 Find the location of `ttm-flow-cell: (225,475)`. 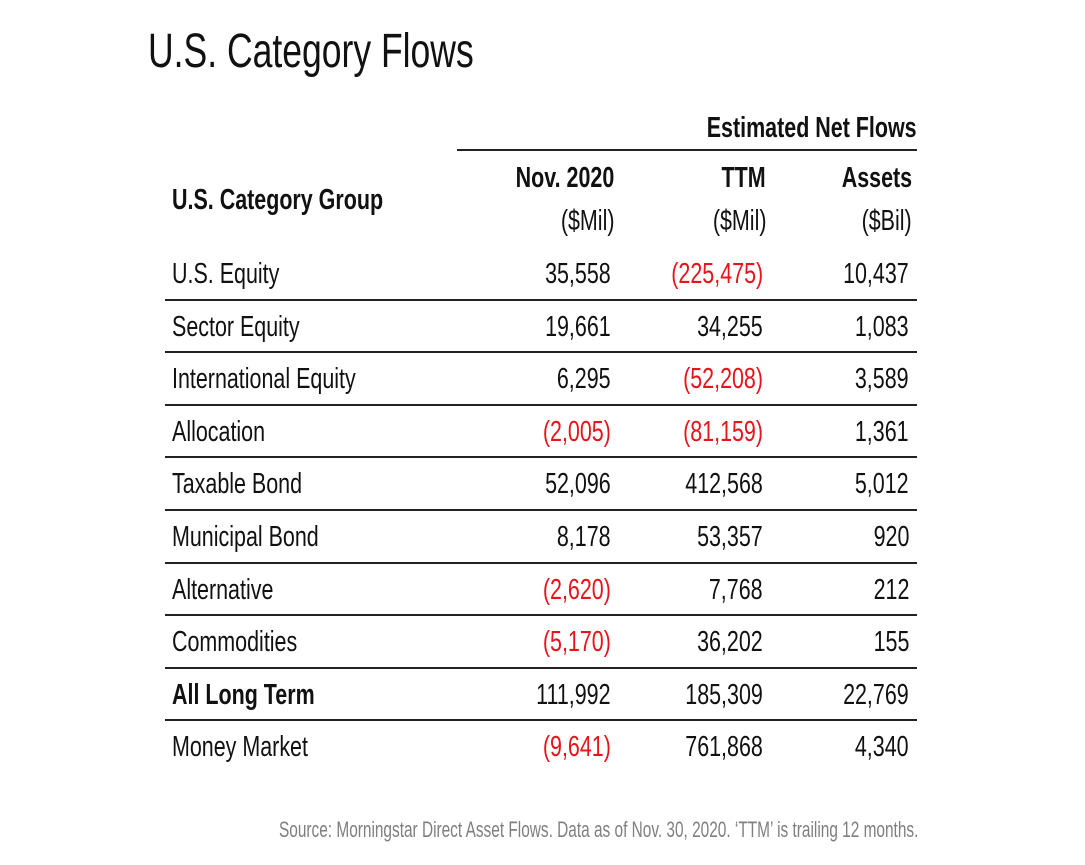

ttm-flow-cell: (225,475) is located at coordinates (701, 274).